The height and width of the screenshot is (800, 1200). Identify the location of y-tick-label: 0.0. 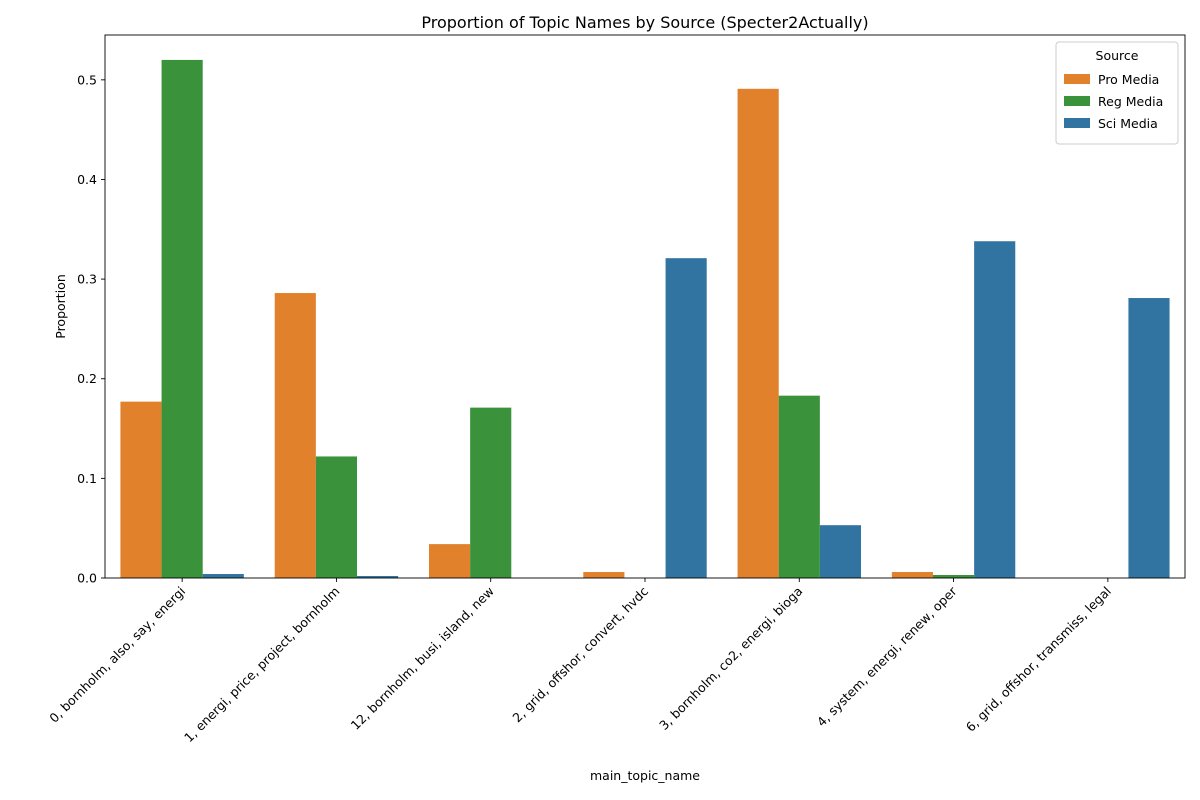
(87, 578).